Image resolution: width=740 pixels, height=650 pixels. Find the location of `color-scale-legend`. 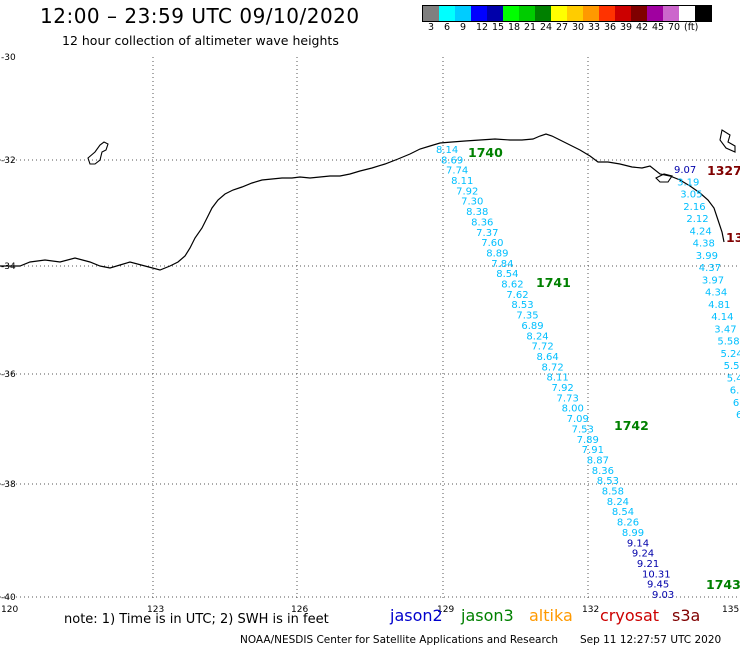

color-scale-legend is located at coordinates (567, 13).